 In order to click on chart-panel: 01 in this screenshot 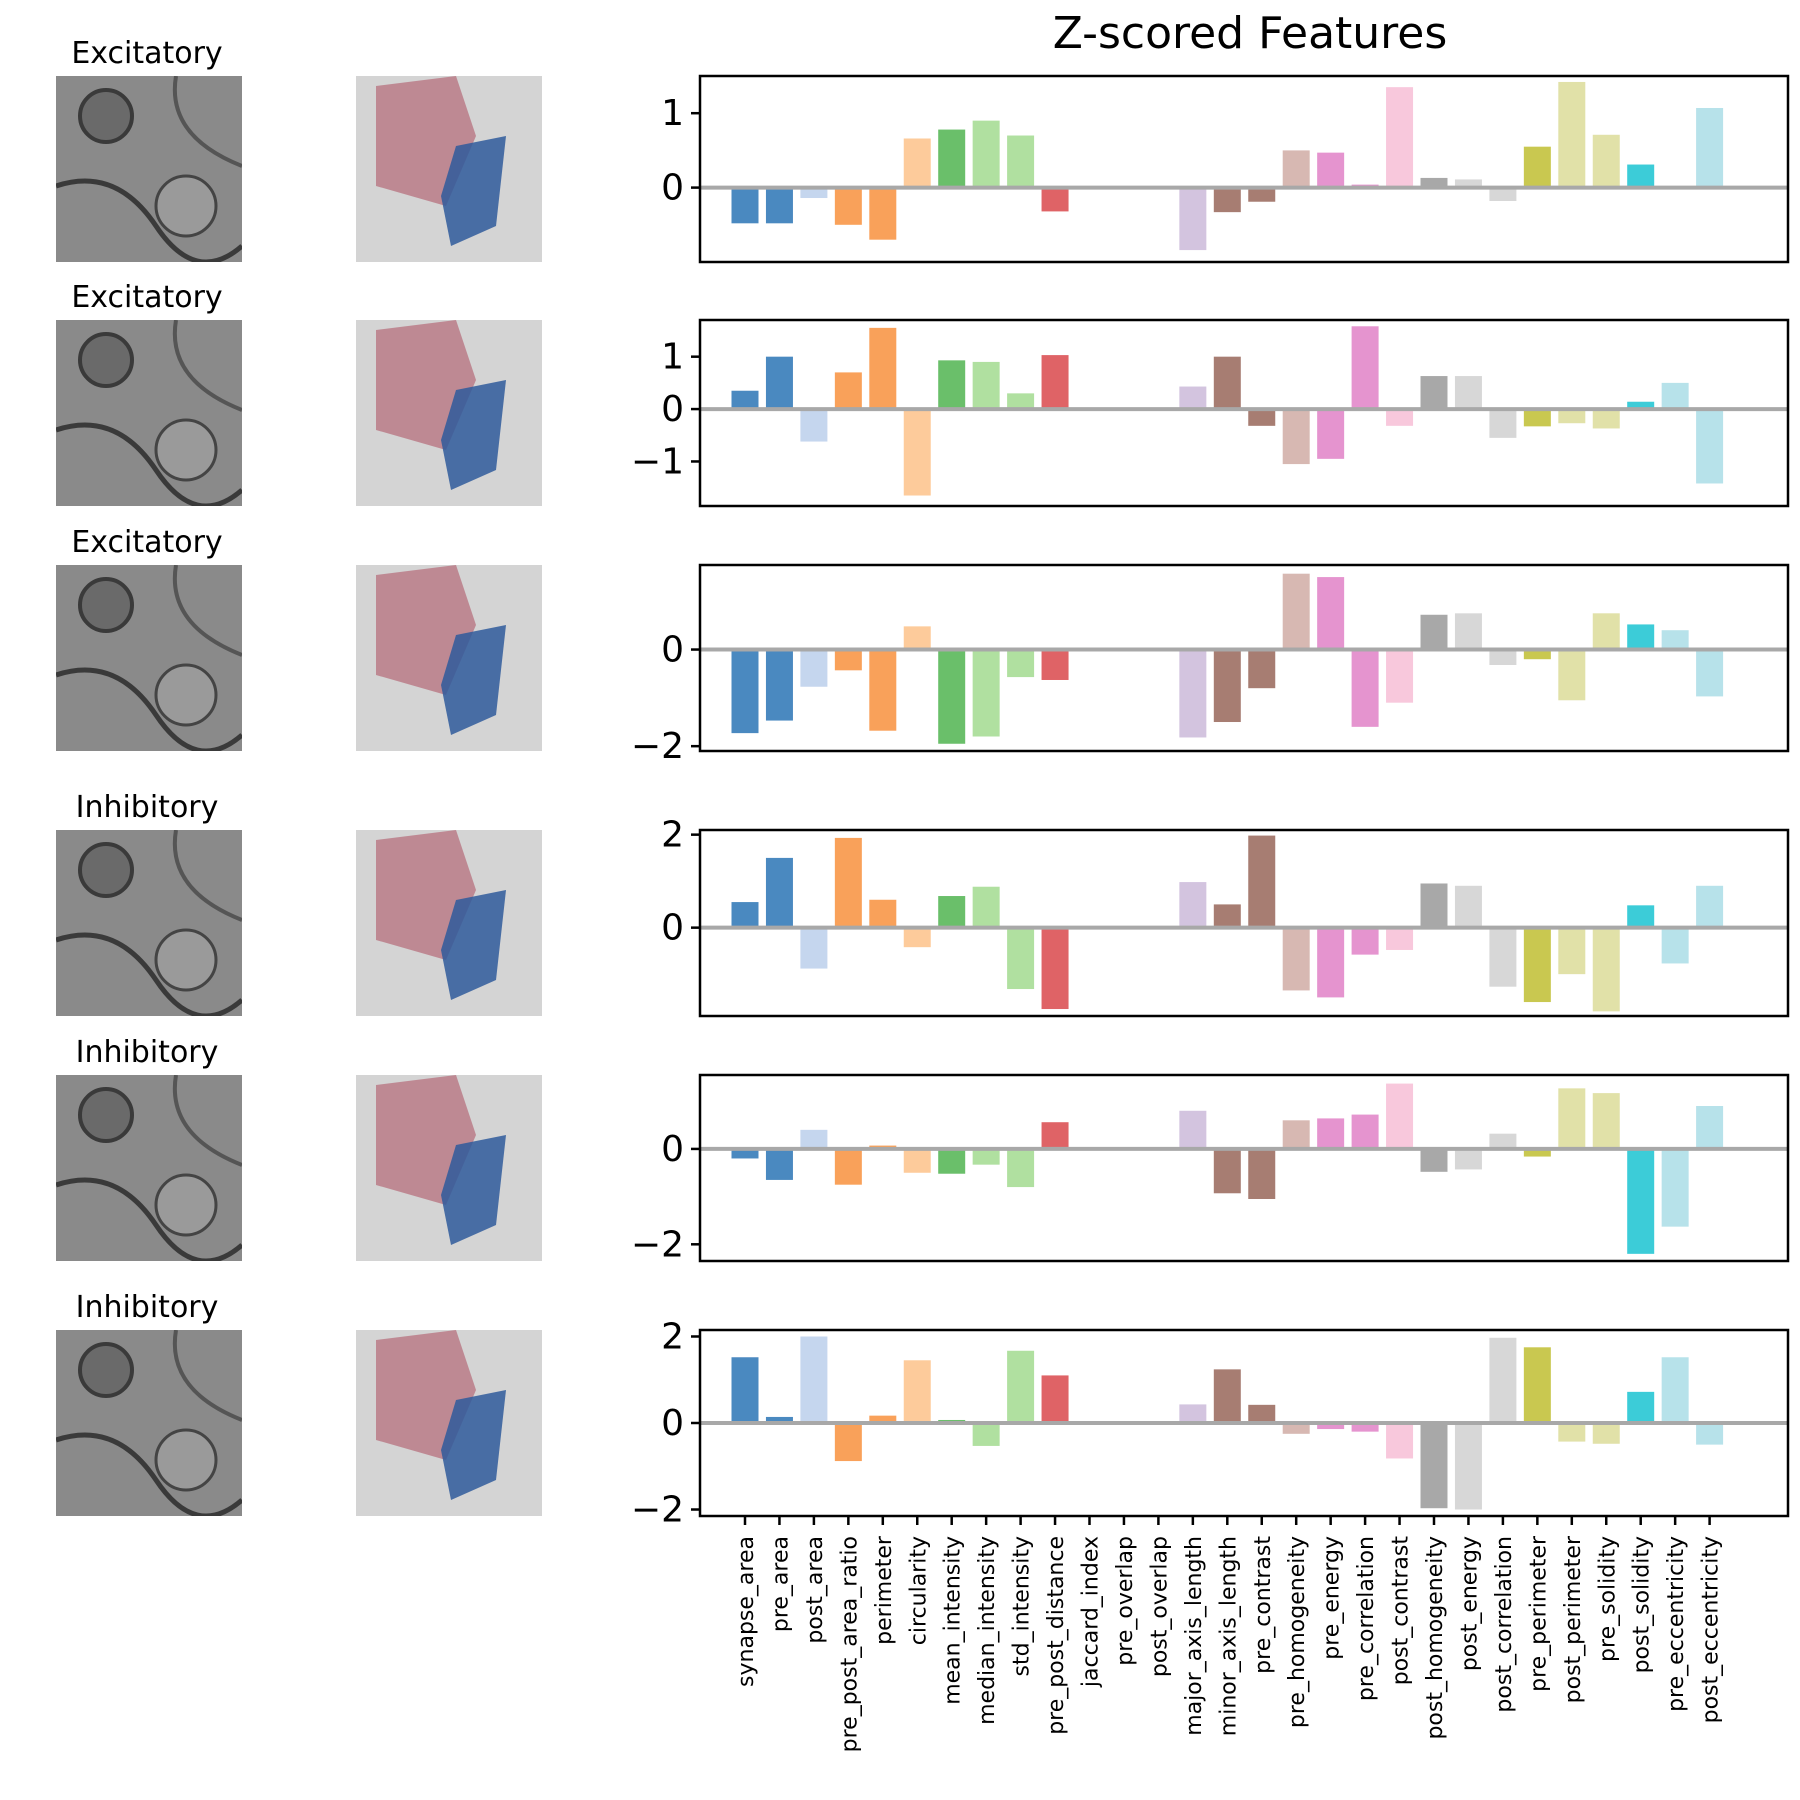, I will do `click(1225, 169)`.